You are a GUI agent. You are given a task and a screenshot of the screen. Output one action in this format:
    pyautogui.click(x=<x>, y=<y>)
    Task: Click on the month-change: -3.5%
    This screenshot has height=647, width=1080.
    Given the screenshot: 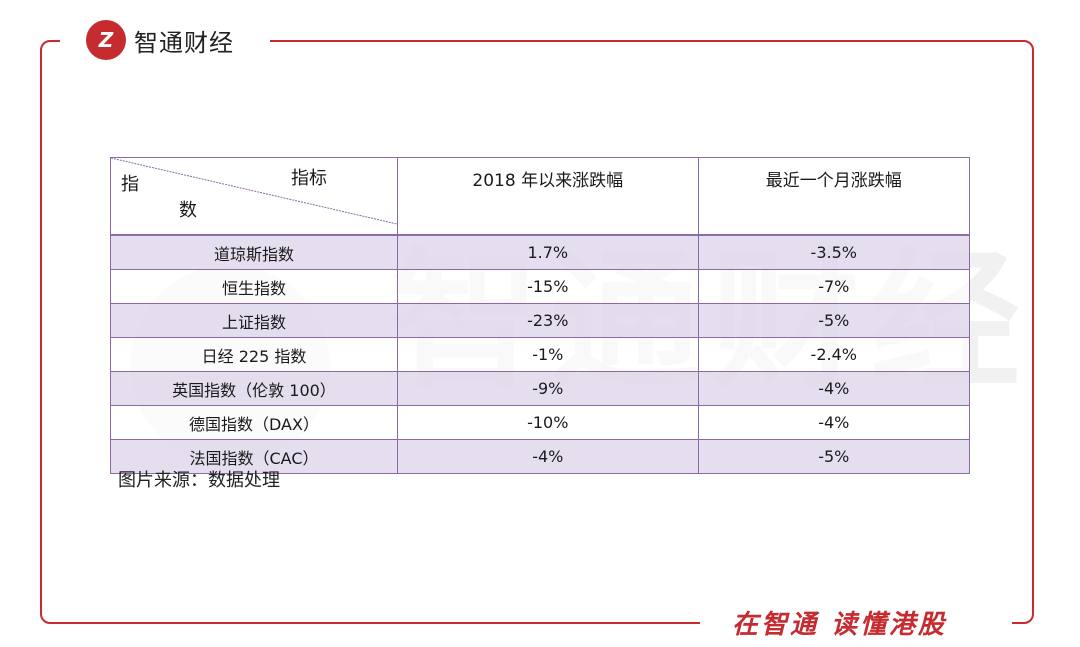 What is the action you would take?
    pyautogui.click(x=834, y=252)
    